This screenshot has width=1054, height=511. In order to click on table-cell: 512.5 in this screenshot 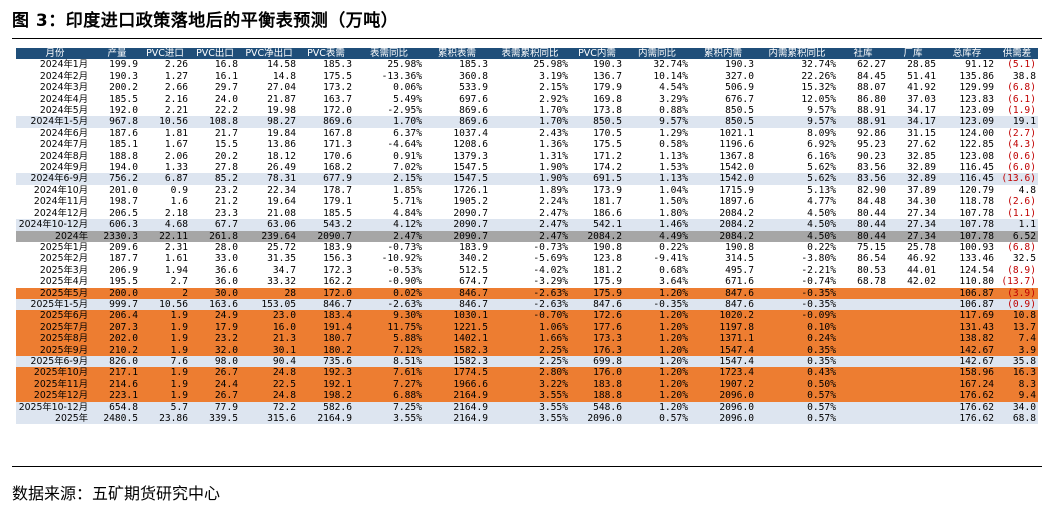, I will do `click(457, 270)`.